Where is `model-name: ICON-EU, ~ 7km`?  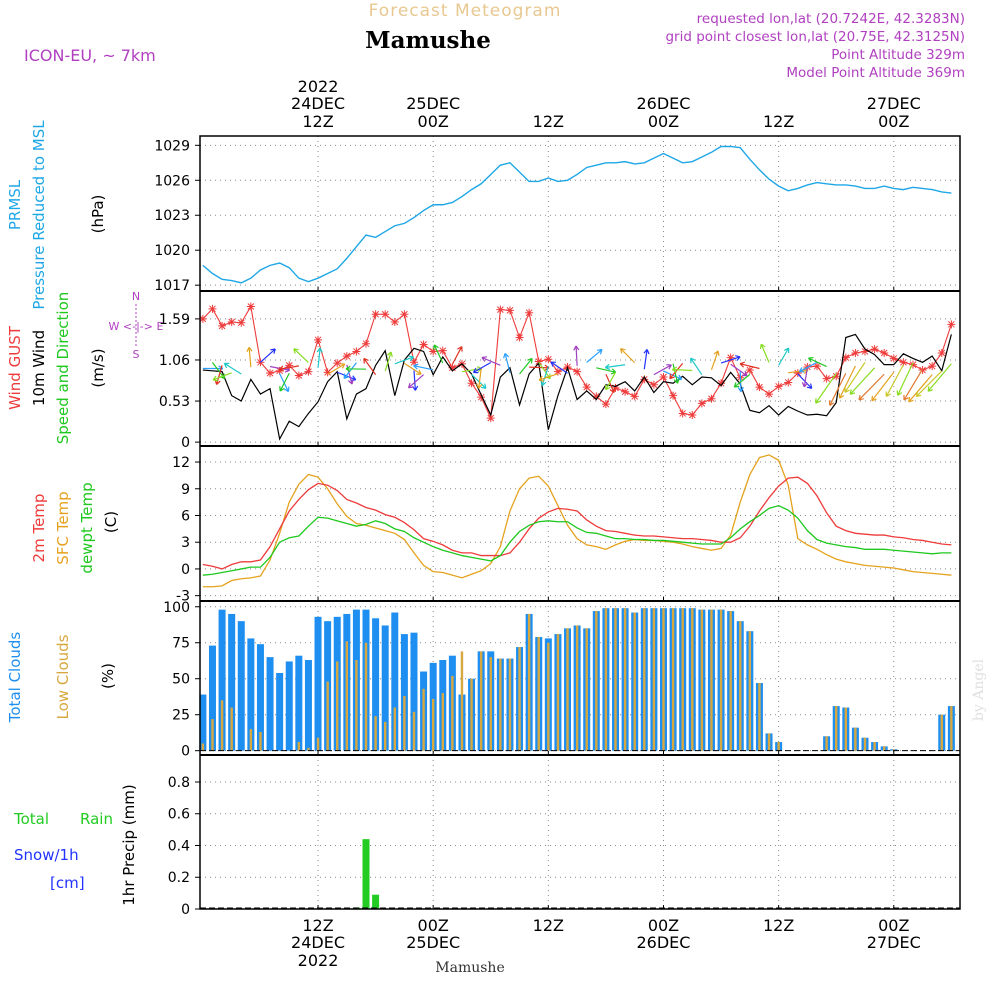 model-name: ICON-EU, ~ 7km is located at coordinates (90, 55).